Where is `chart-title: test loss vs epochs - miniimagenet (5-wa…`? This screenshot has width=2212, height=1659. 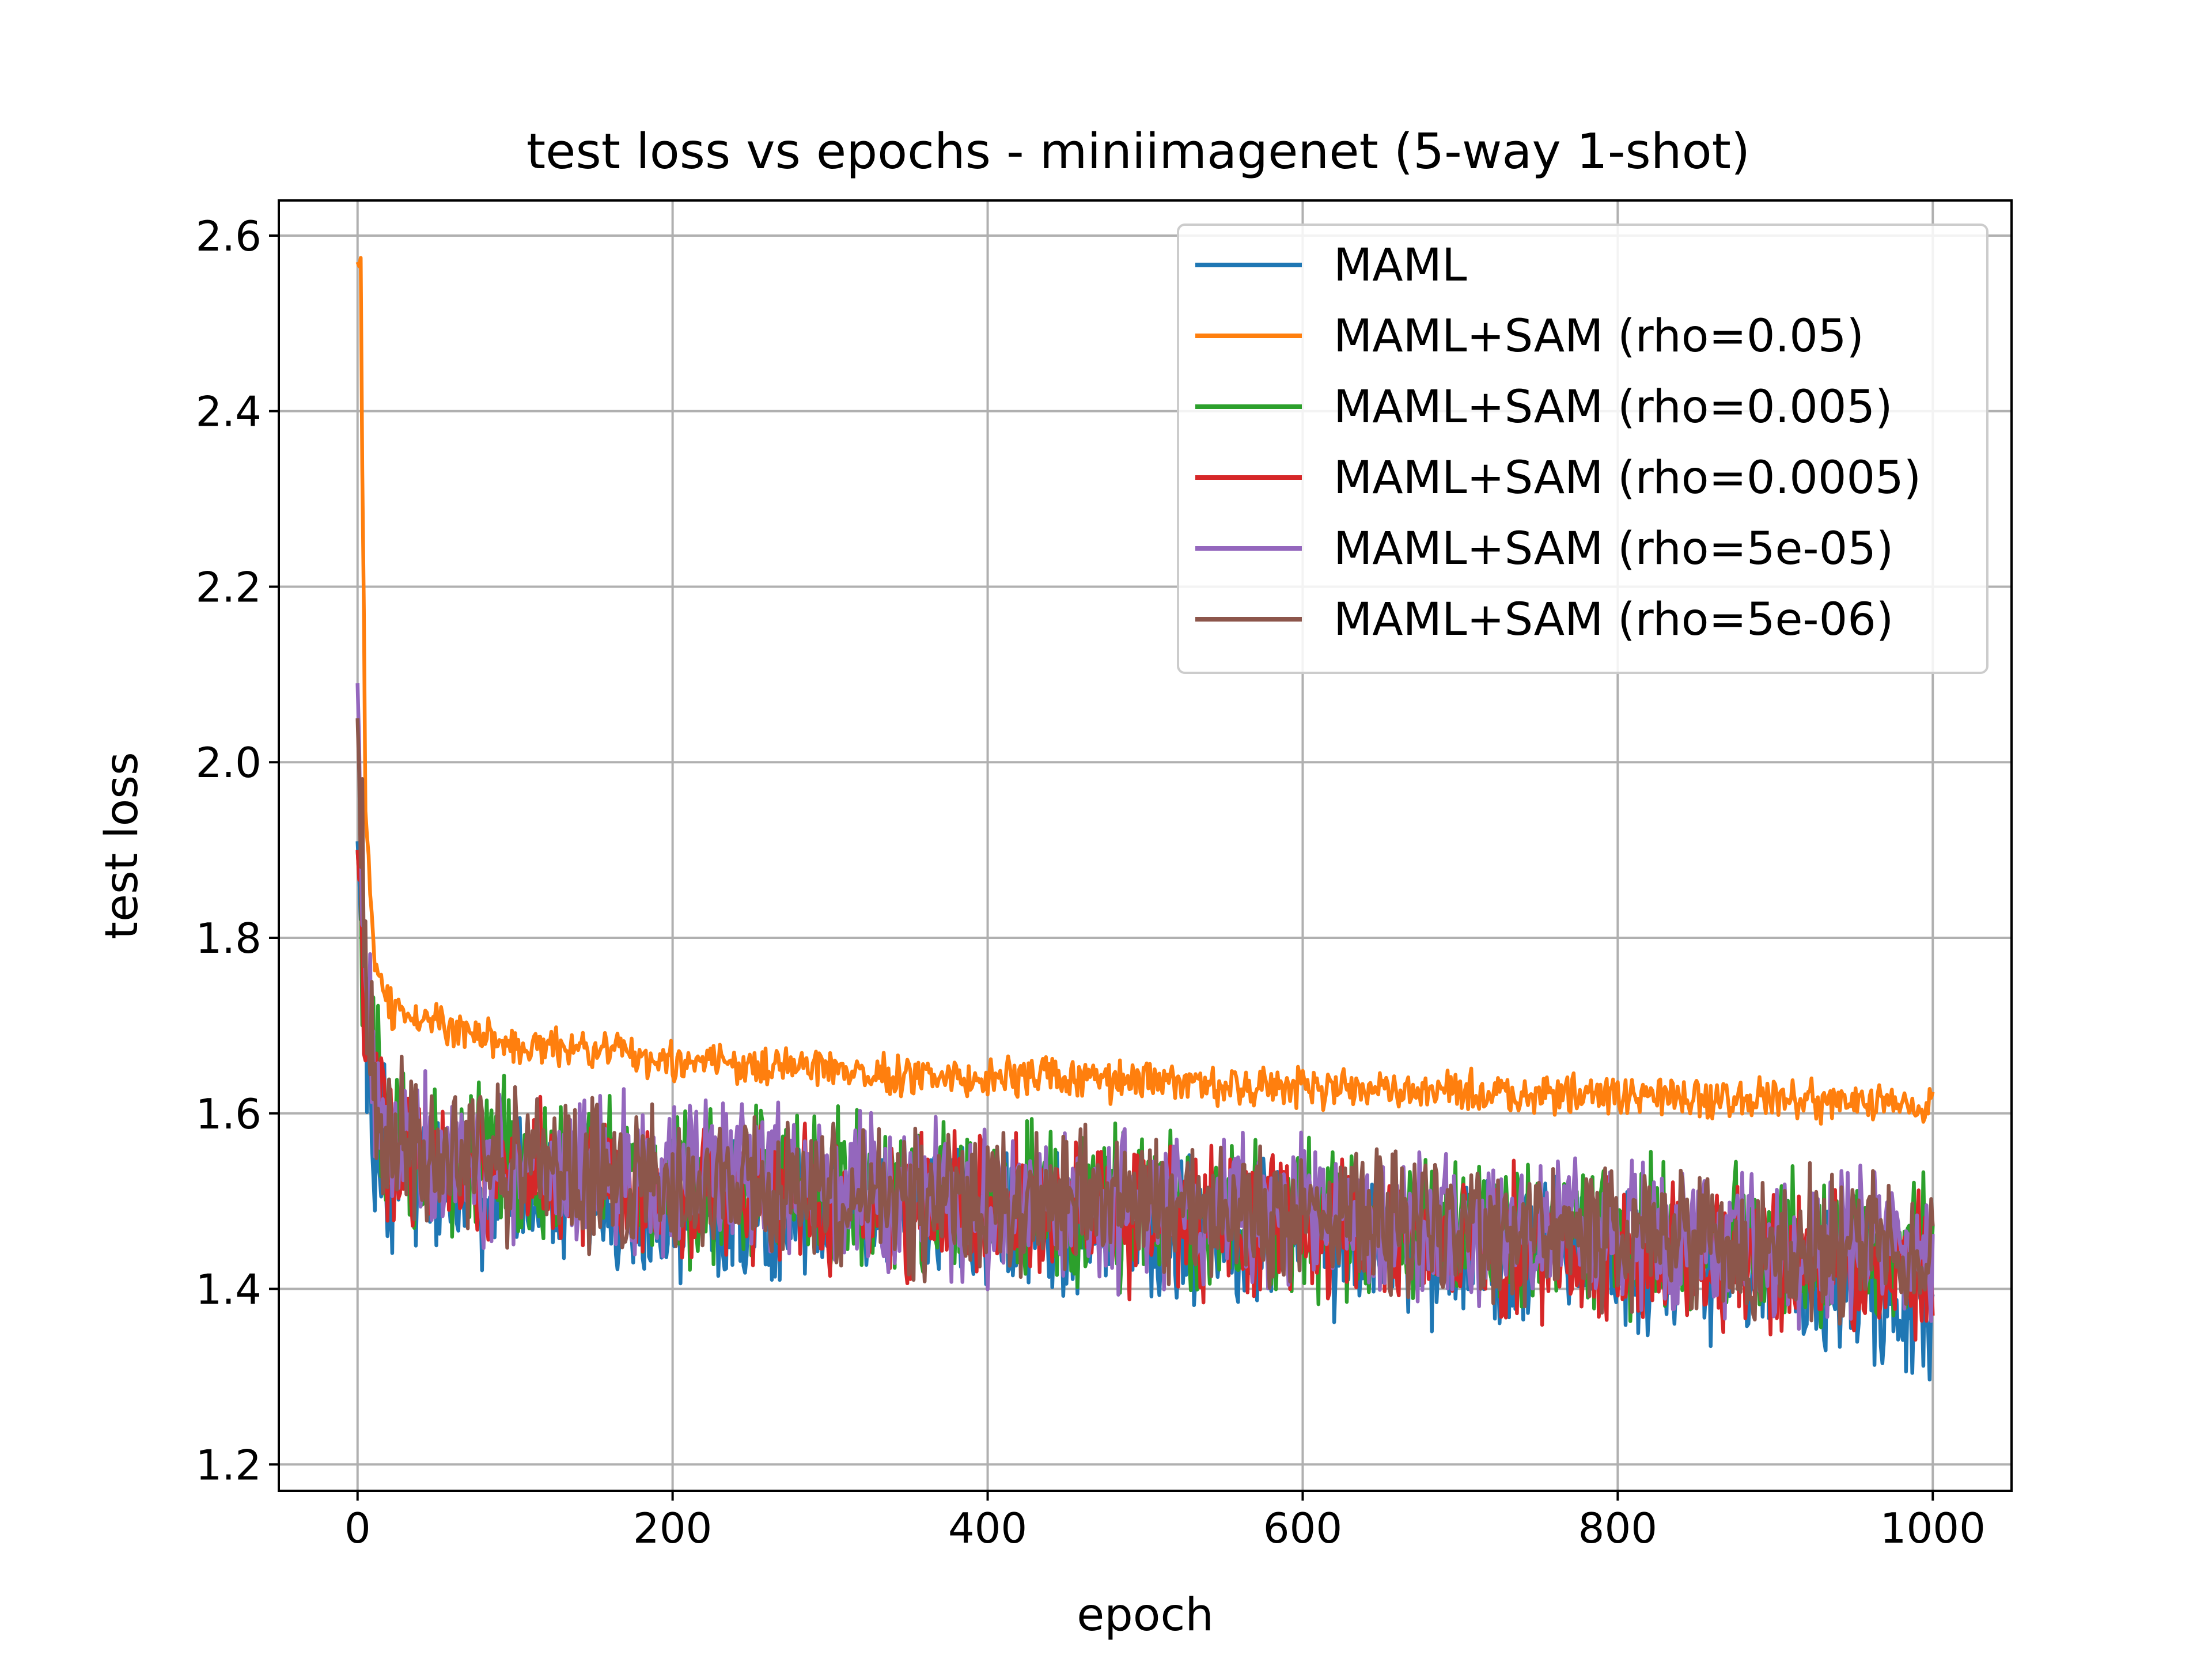 chart-title: test loss vs epochs - miniimagenet (5-wa… is located at coordinates (1138, 151).